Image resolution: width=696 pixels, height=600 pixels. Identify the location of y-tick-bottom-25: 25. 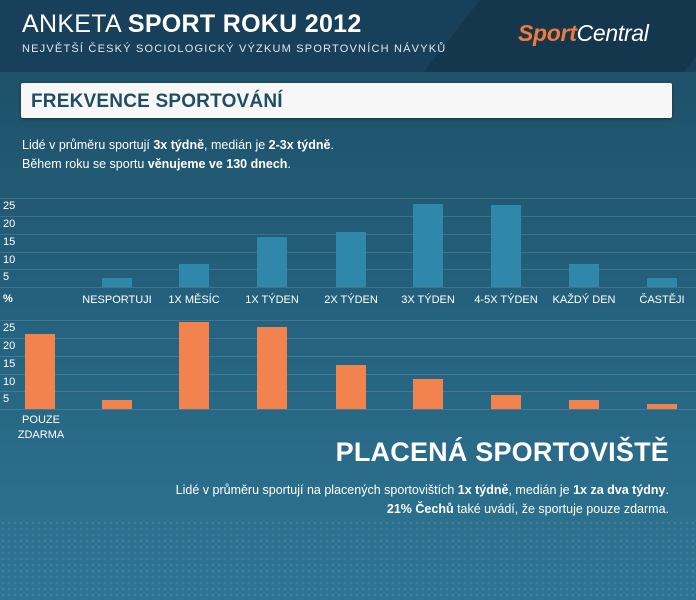
(9, 328).